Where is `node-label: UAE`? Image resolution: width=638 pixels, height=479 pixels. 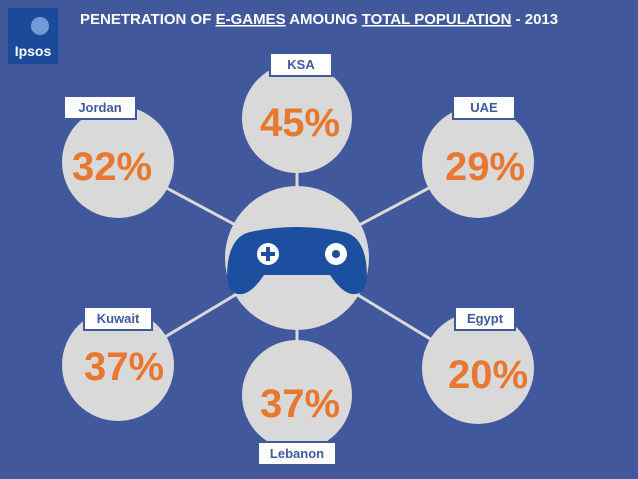
node-label: UAE is located at coordinates (484, 107).